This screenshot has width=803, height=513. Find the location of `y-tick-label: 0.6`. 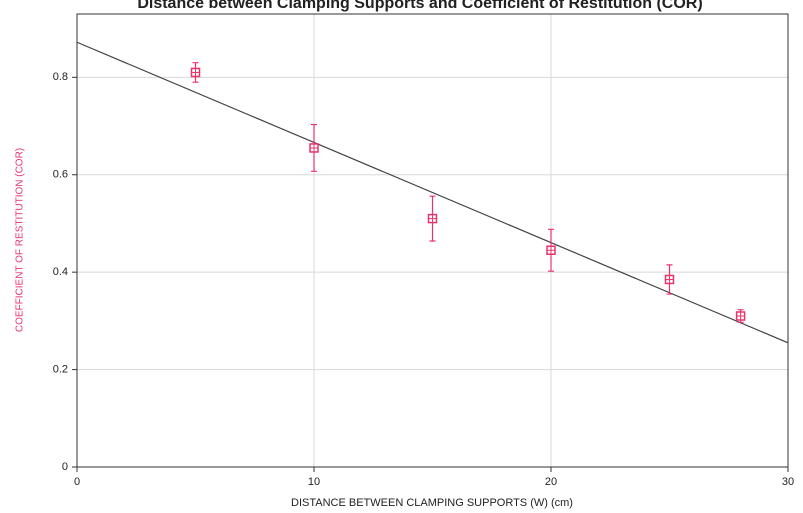

y-tick-label: 0.6 is located at coordinates (60, 175).